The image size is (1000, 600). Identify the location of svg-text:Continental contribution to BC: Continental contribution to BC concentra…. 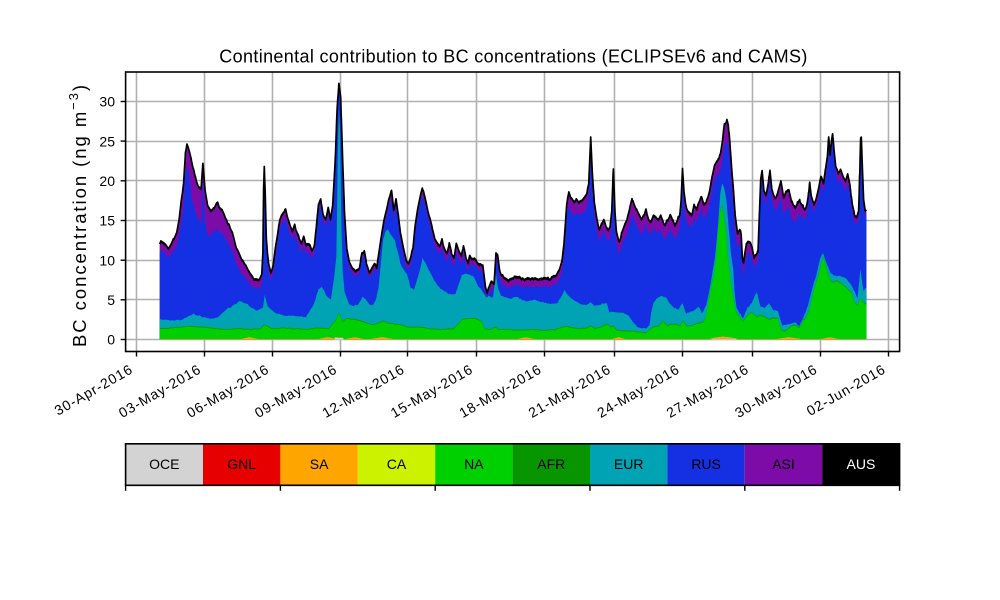
(513, 57).